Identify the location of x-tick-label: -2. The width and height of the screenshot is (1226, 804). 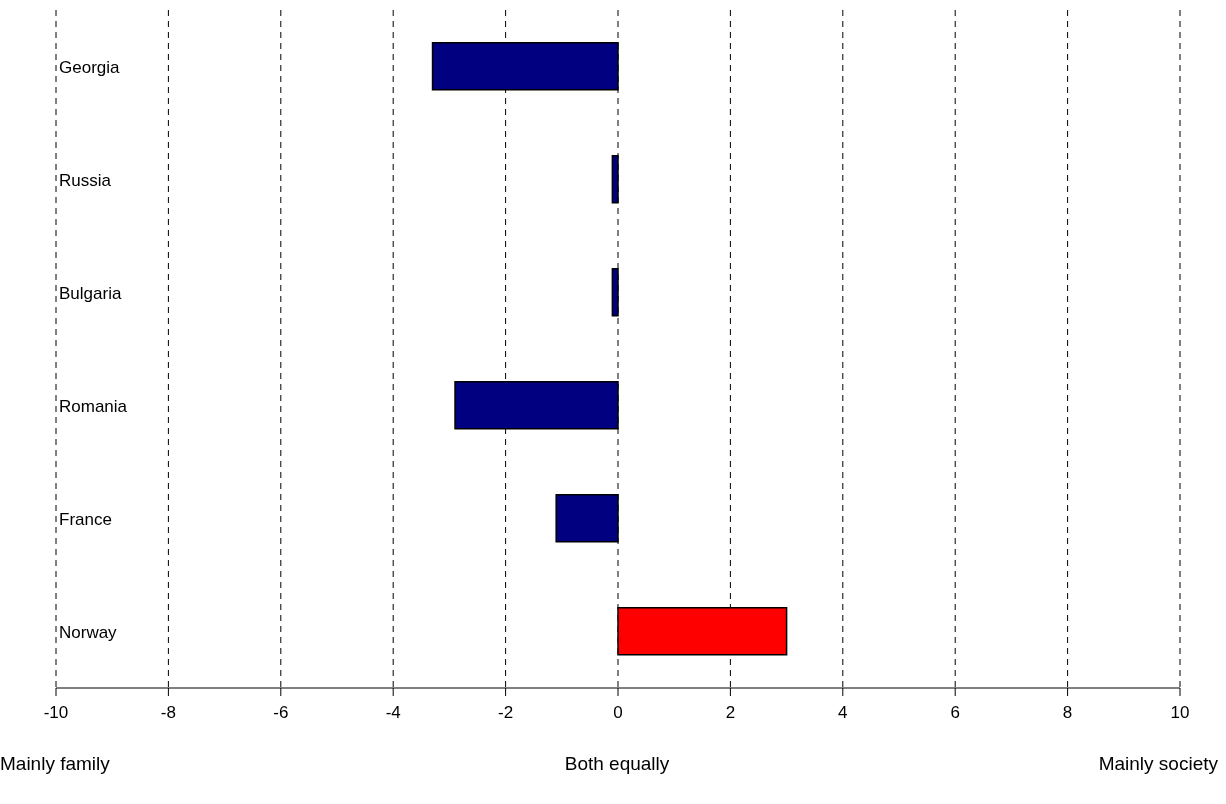
(506, 713).